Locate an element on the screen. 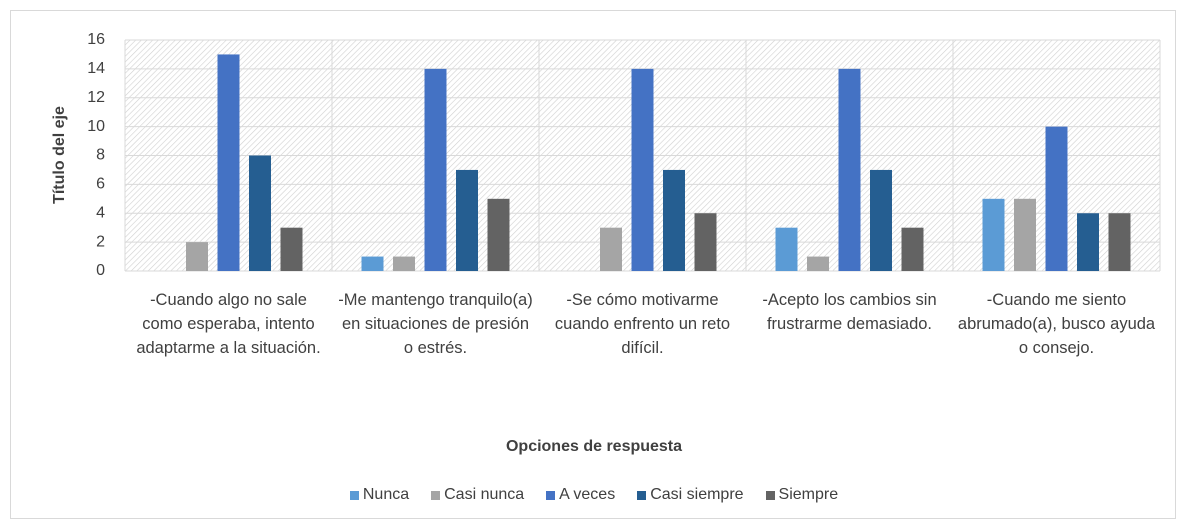  y-tick-label: 10 is located at coordinates (96, 126).